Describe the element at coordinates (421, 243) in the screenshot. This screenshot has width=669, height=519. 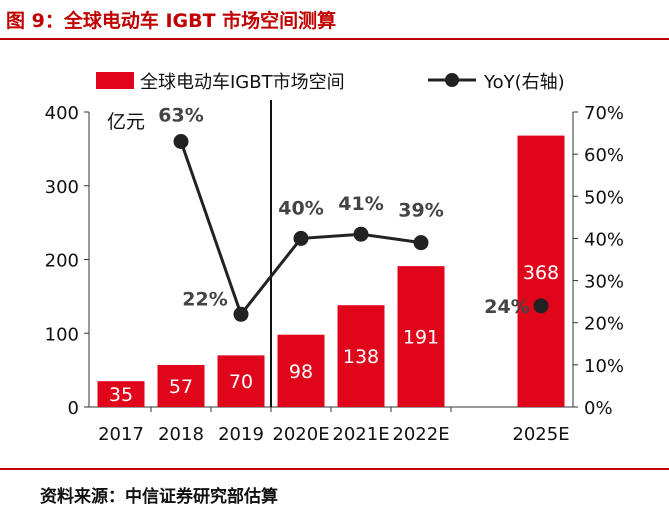
I see `yoy-point-2022E` at that location.